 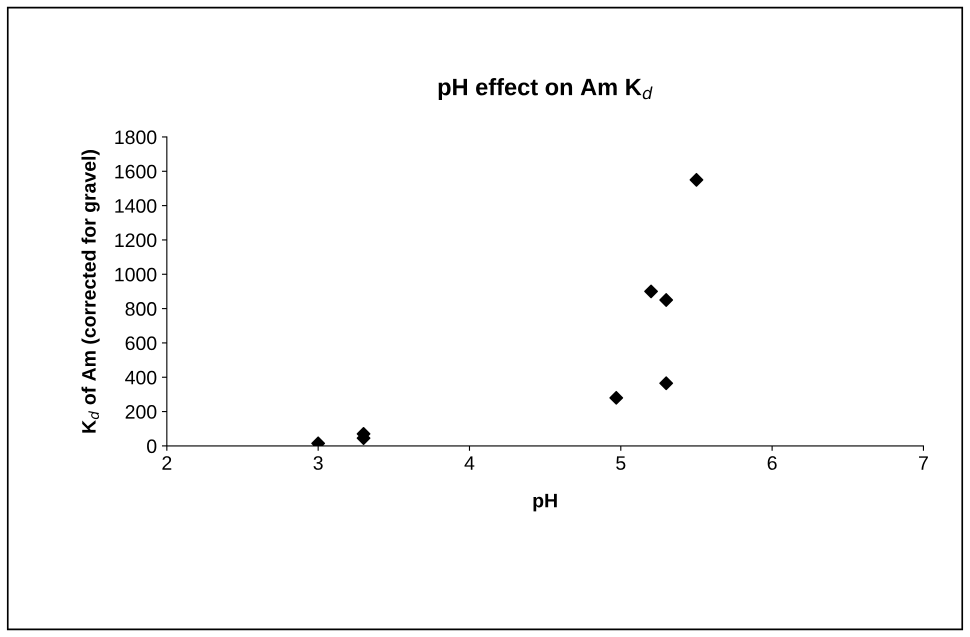 What do you see at coordinates (135, 171) in the screenshot?
I see `y-tick-label: 1600` at bounding box center [135, 171].